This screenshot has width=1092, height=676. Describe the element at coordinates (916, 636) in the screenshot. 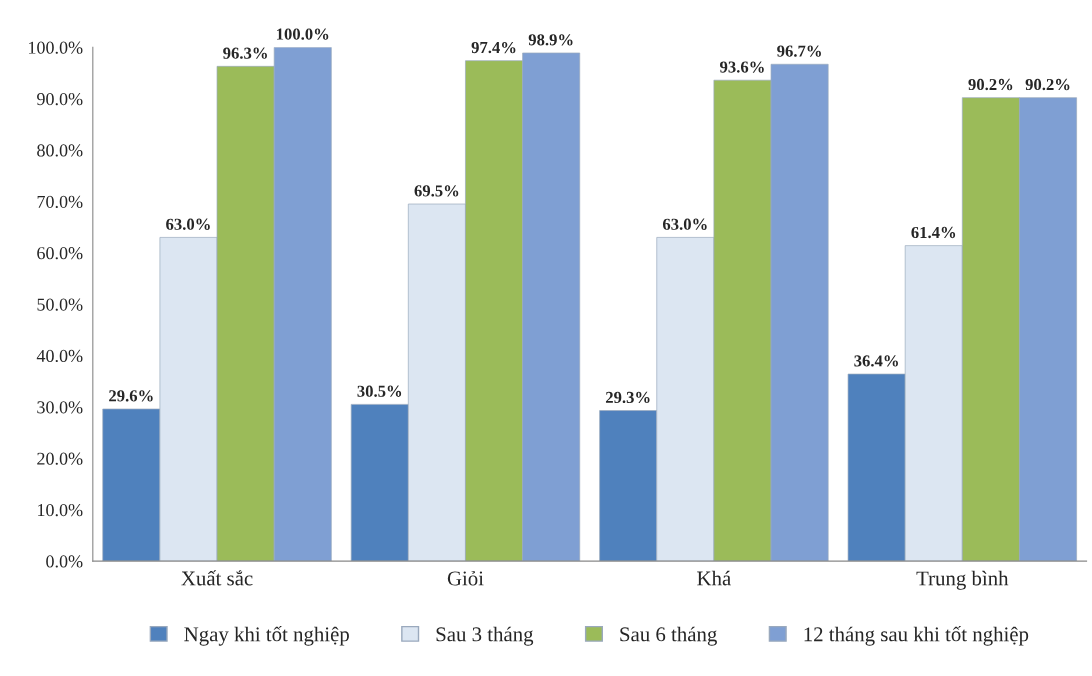

I see `legend-label: 12 tháng sau khi tốt nghiệp` at that location.